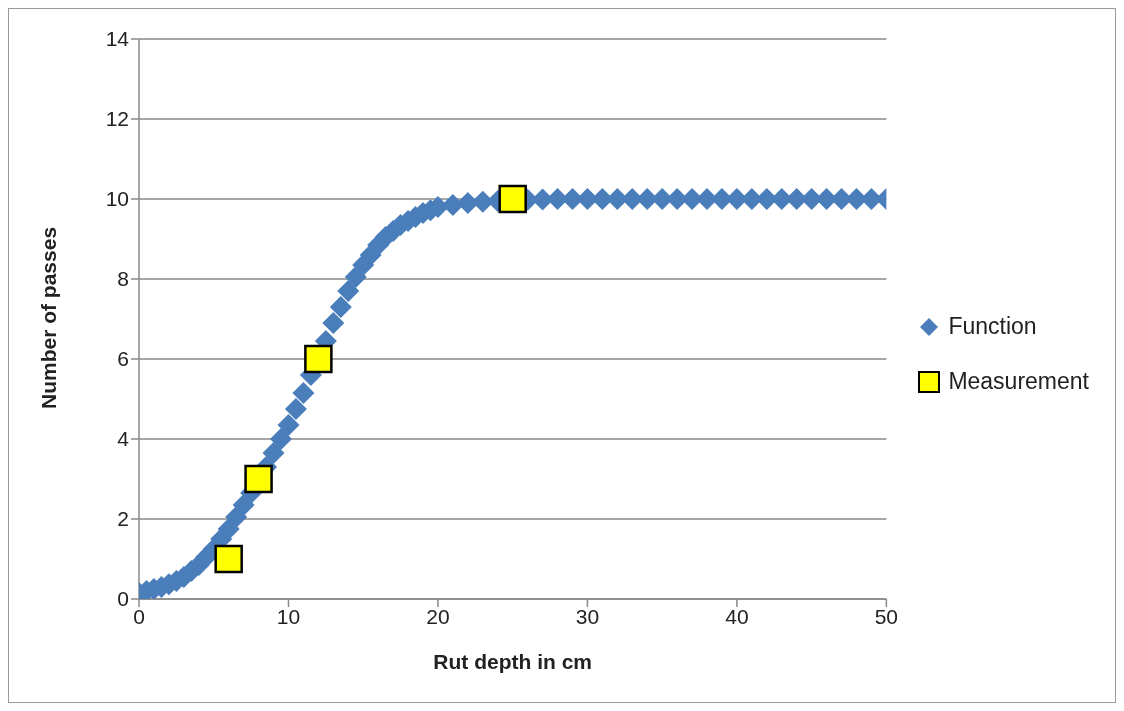 The width and height of the screenshot is (1124, 711). I want to click on y-axis-title: Number of passes, so click(49, 317).